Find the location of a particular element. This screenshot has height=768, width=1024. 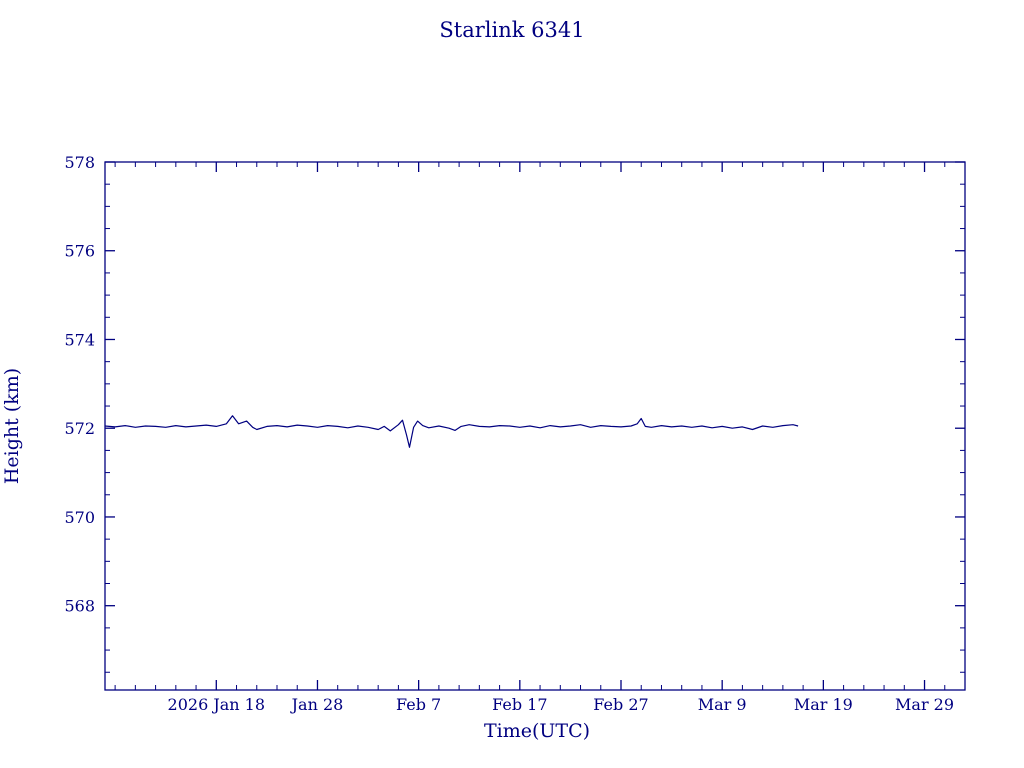

y-tick-label: 572 is located at coordinates (79, 428).